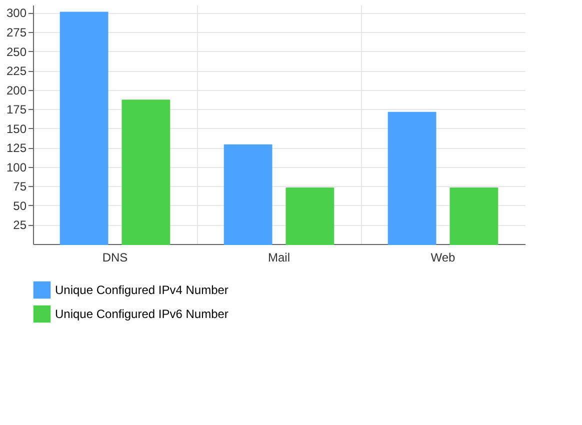 This screenshot has height=425, width=582. Describe the element at coordinates (20, 187) in the screenshot. I see `y-tick-label: 75` at that location.